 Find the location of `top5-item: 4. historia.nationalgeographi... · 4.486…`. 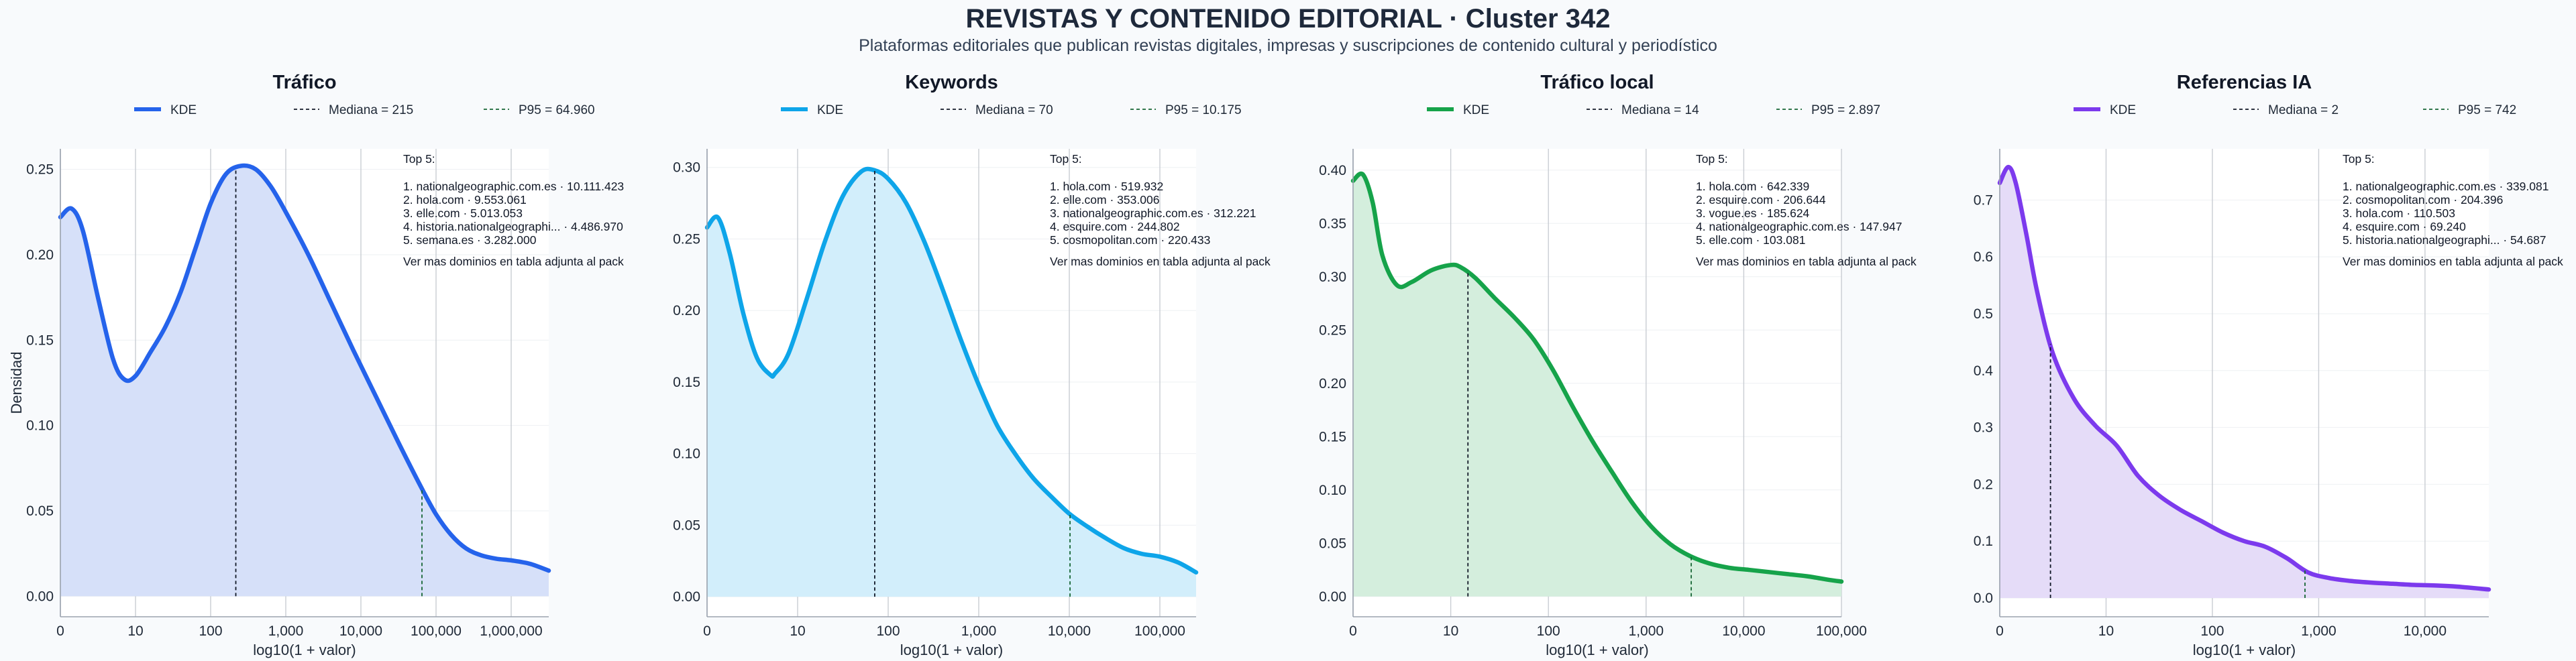

top5-item: 4. historia.nationalgeographi... · 4.486… is located at coordinates (513, 227).